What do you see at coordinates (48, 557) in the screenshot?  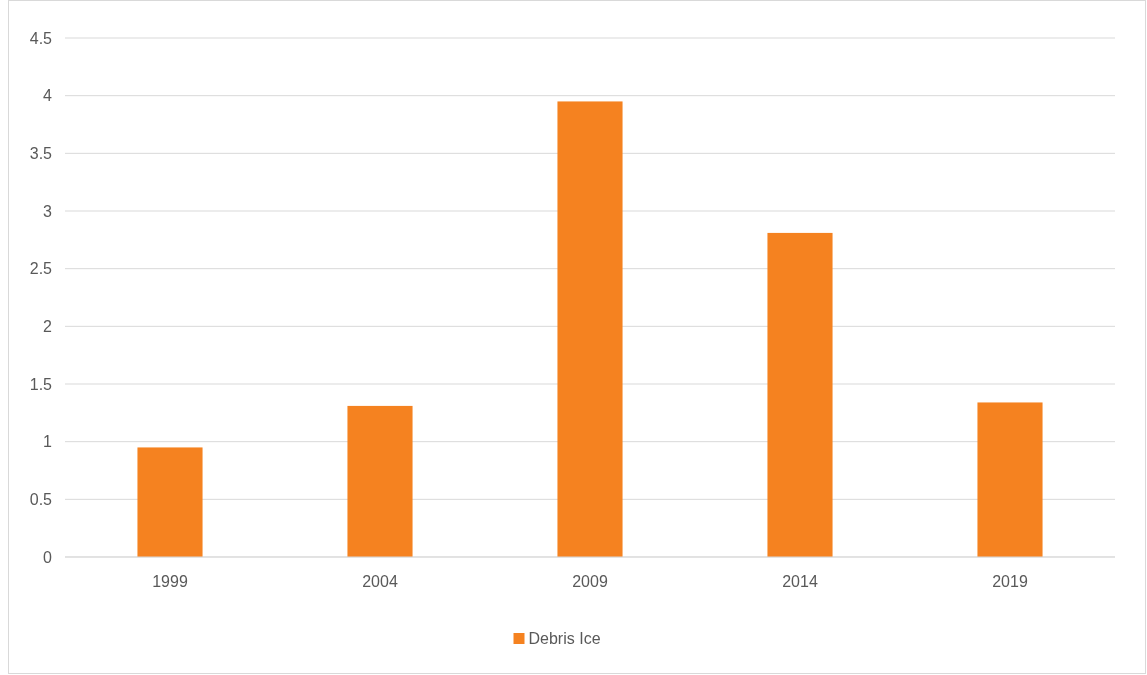 I see `y-tick-label: 0` at bounding box center [48, 557].